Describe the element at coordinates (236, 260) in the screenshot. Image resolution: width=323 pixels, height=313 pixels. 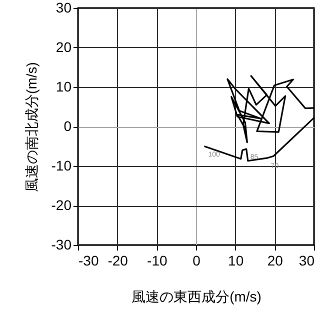
I see `x-tick-label: 10` at that location.